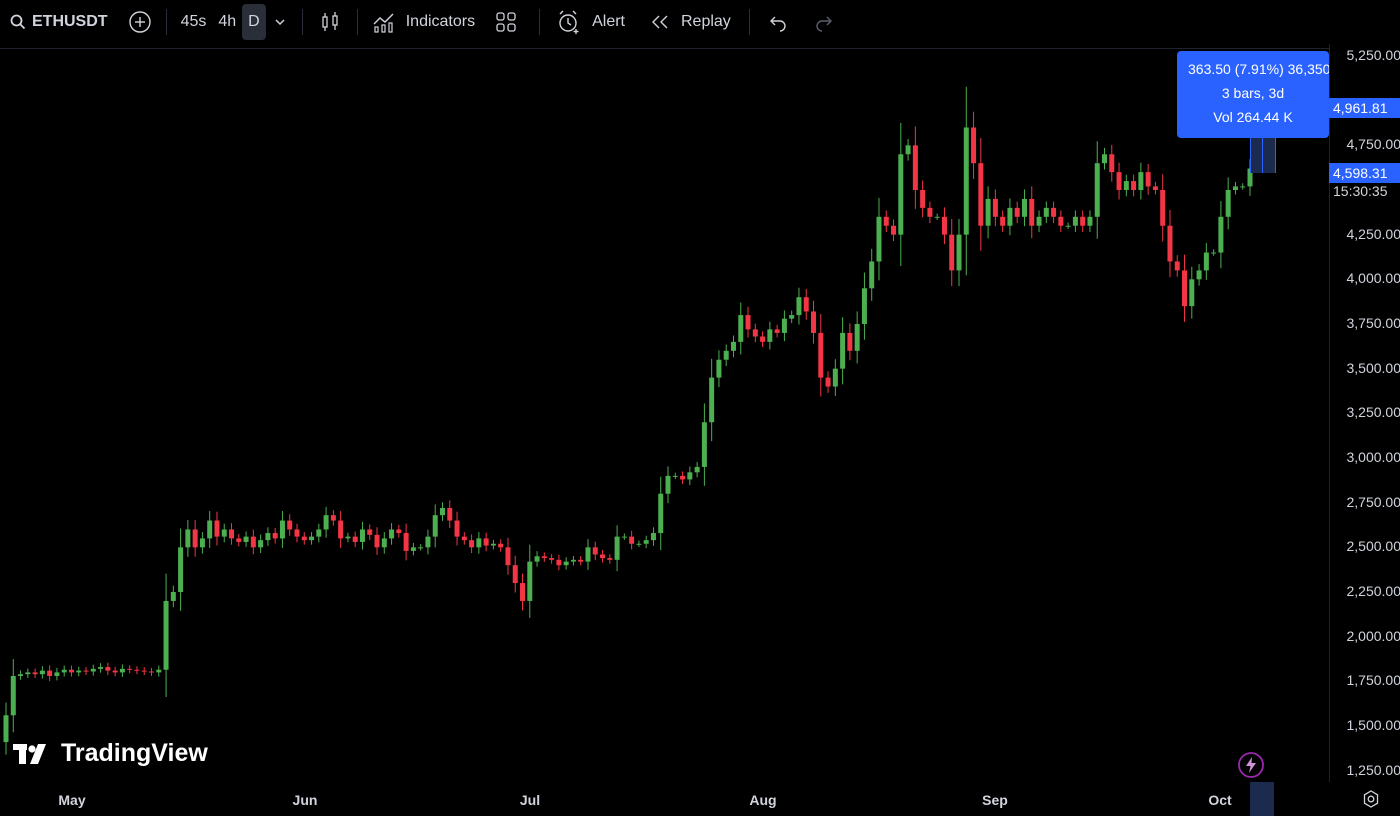 The width and height of the screenshot is (1400, 816). What do you see at coordinates (1373, 457) in the screenshot?
I see `price-scale-label: 3,000.00` at bounding box center [1373, 457].